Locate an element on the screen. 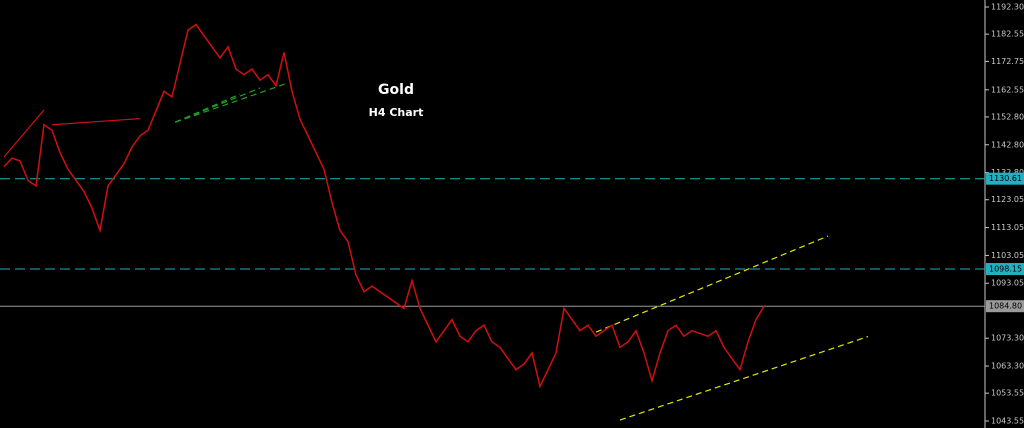 The width and height of the screenshot is (1024, 428). y-tick-label: 1152.80 is located at coordinates (1007, 116).